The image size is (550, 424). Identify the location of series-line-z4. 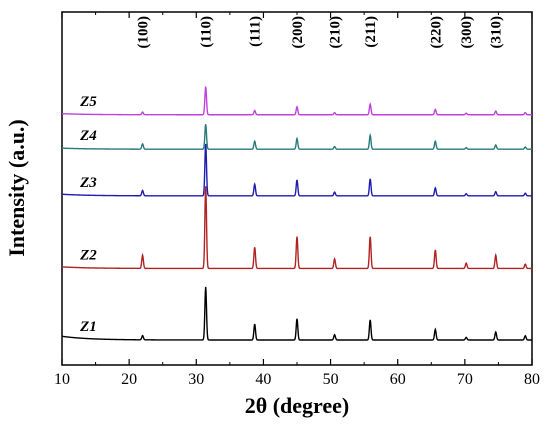
(296, 137).